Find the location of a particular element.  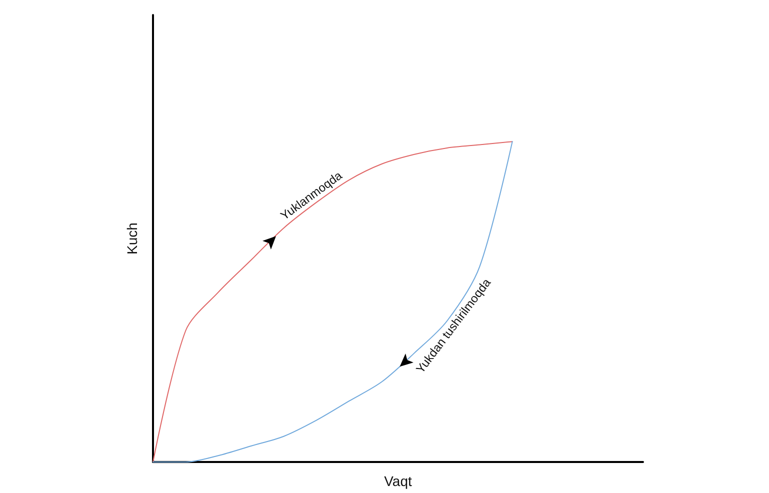

x-axis-title: Vaqt is located at coordinates (398, 481).